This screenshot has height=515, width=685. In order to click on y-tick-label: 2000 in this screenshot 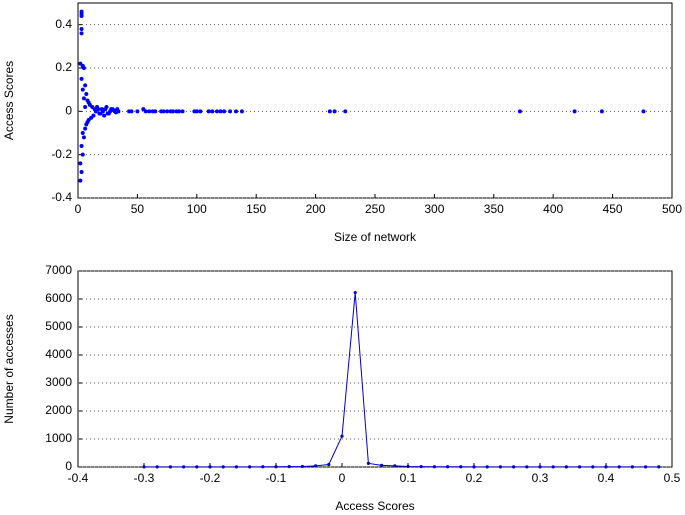, I will do `click(58, 410)`.